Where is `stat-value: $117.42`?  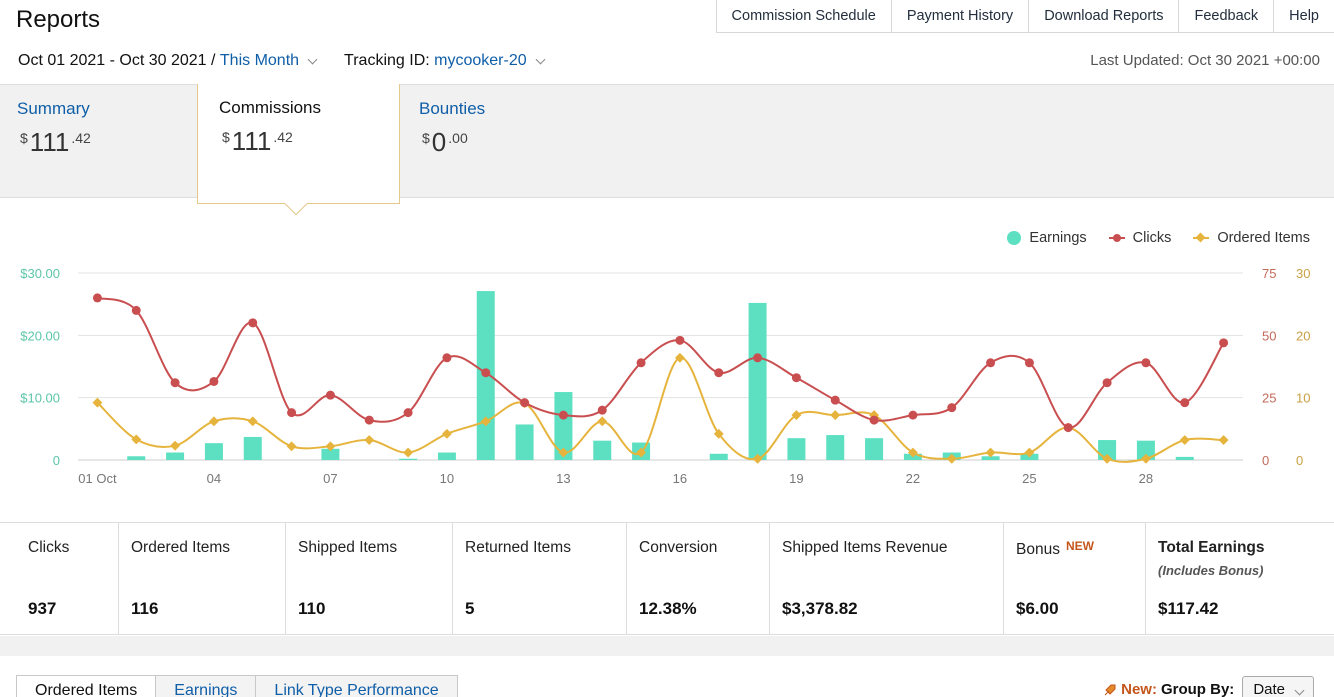 stat-value: $117.42 is located at coordinates (1188, 608).